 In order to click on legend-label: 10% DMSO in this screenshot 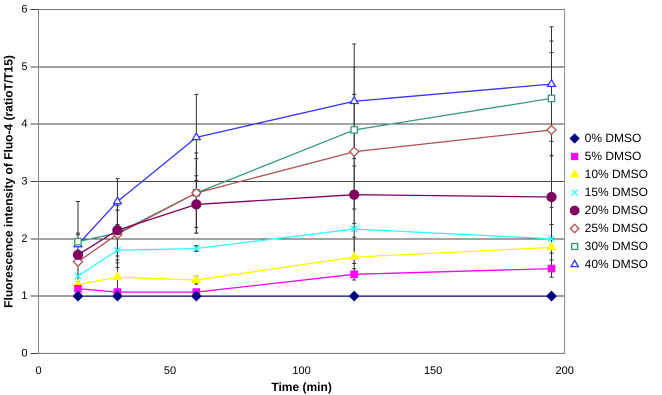, I will do `click(616, 173)`.